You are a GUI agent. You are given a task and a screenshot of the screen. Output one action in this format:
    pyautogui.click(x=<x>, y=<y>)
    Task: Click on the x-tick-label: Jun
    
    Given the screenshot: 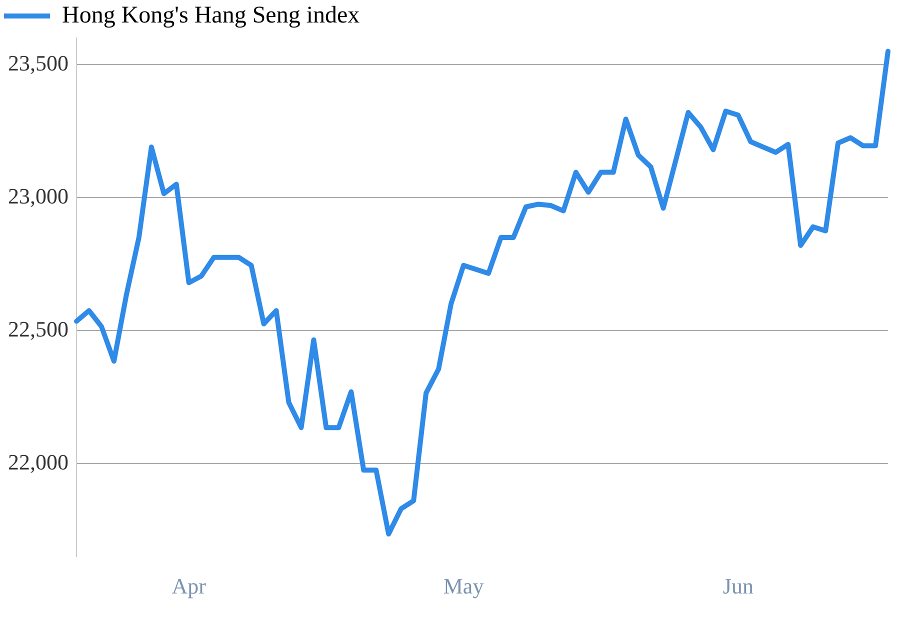 What is the action you would take?
    pyautogui.click(x=738, y=586)
    